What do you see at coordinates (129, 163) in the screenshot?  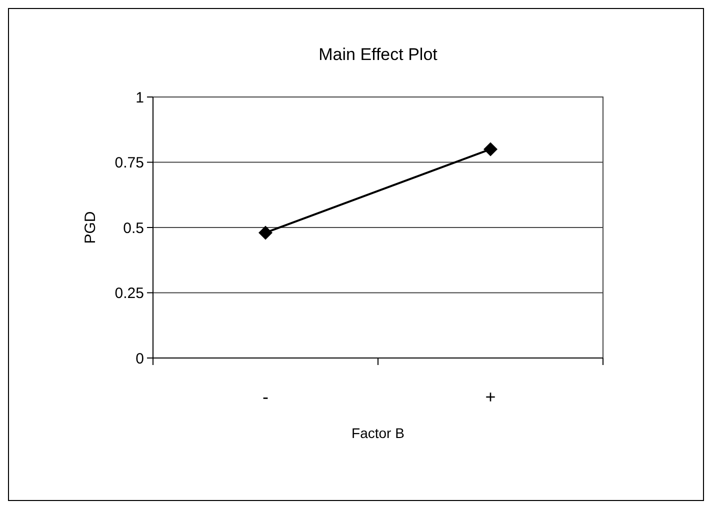 I see `y-tick-label: 0.75` at bounding box center [129, 163].